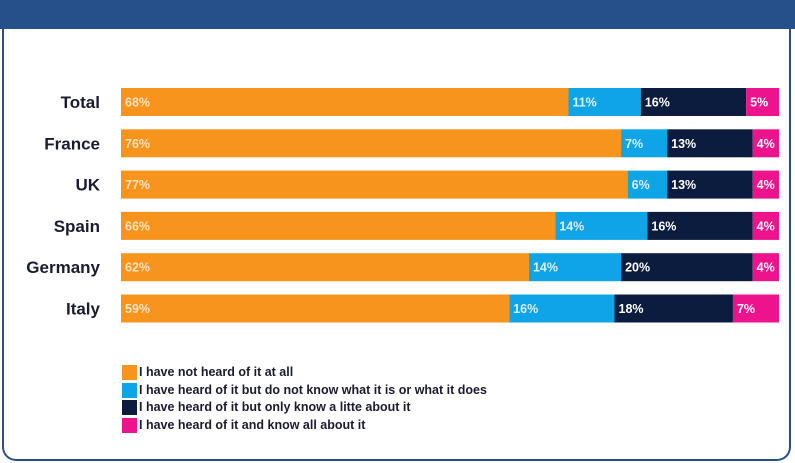 This screenshot has width=795, height=463. I want to click on category-label: UK, so click(87, 185).